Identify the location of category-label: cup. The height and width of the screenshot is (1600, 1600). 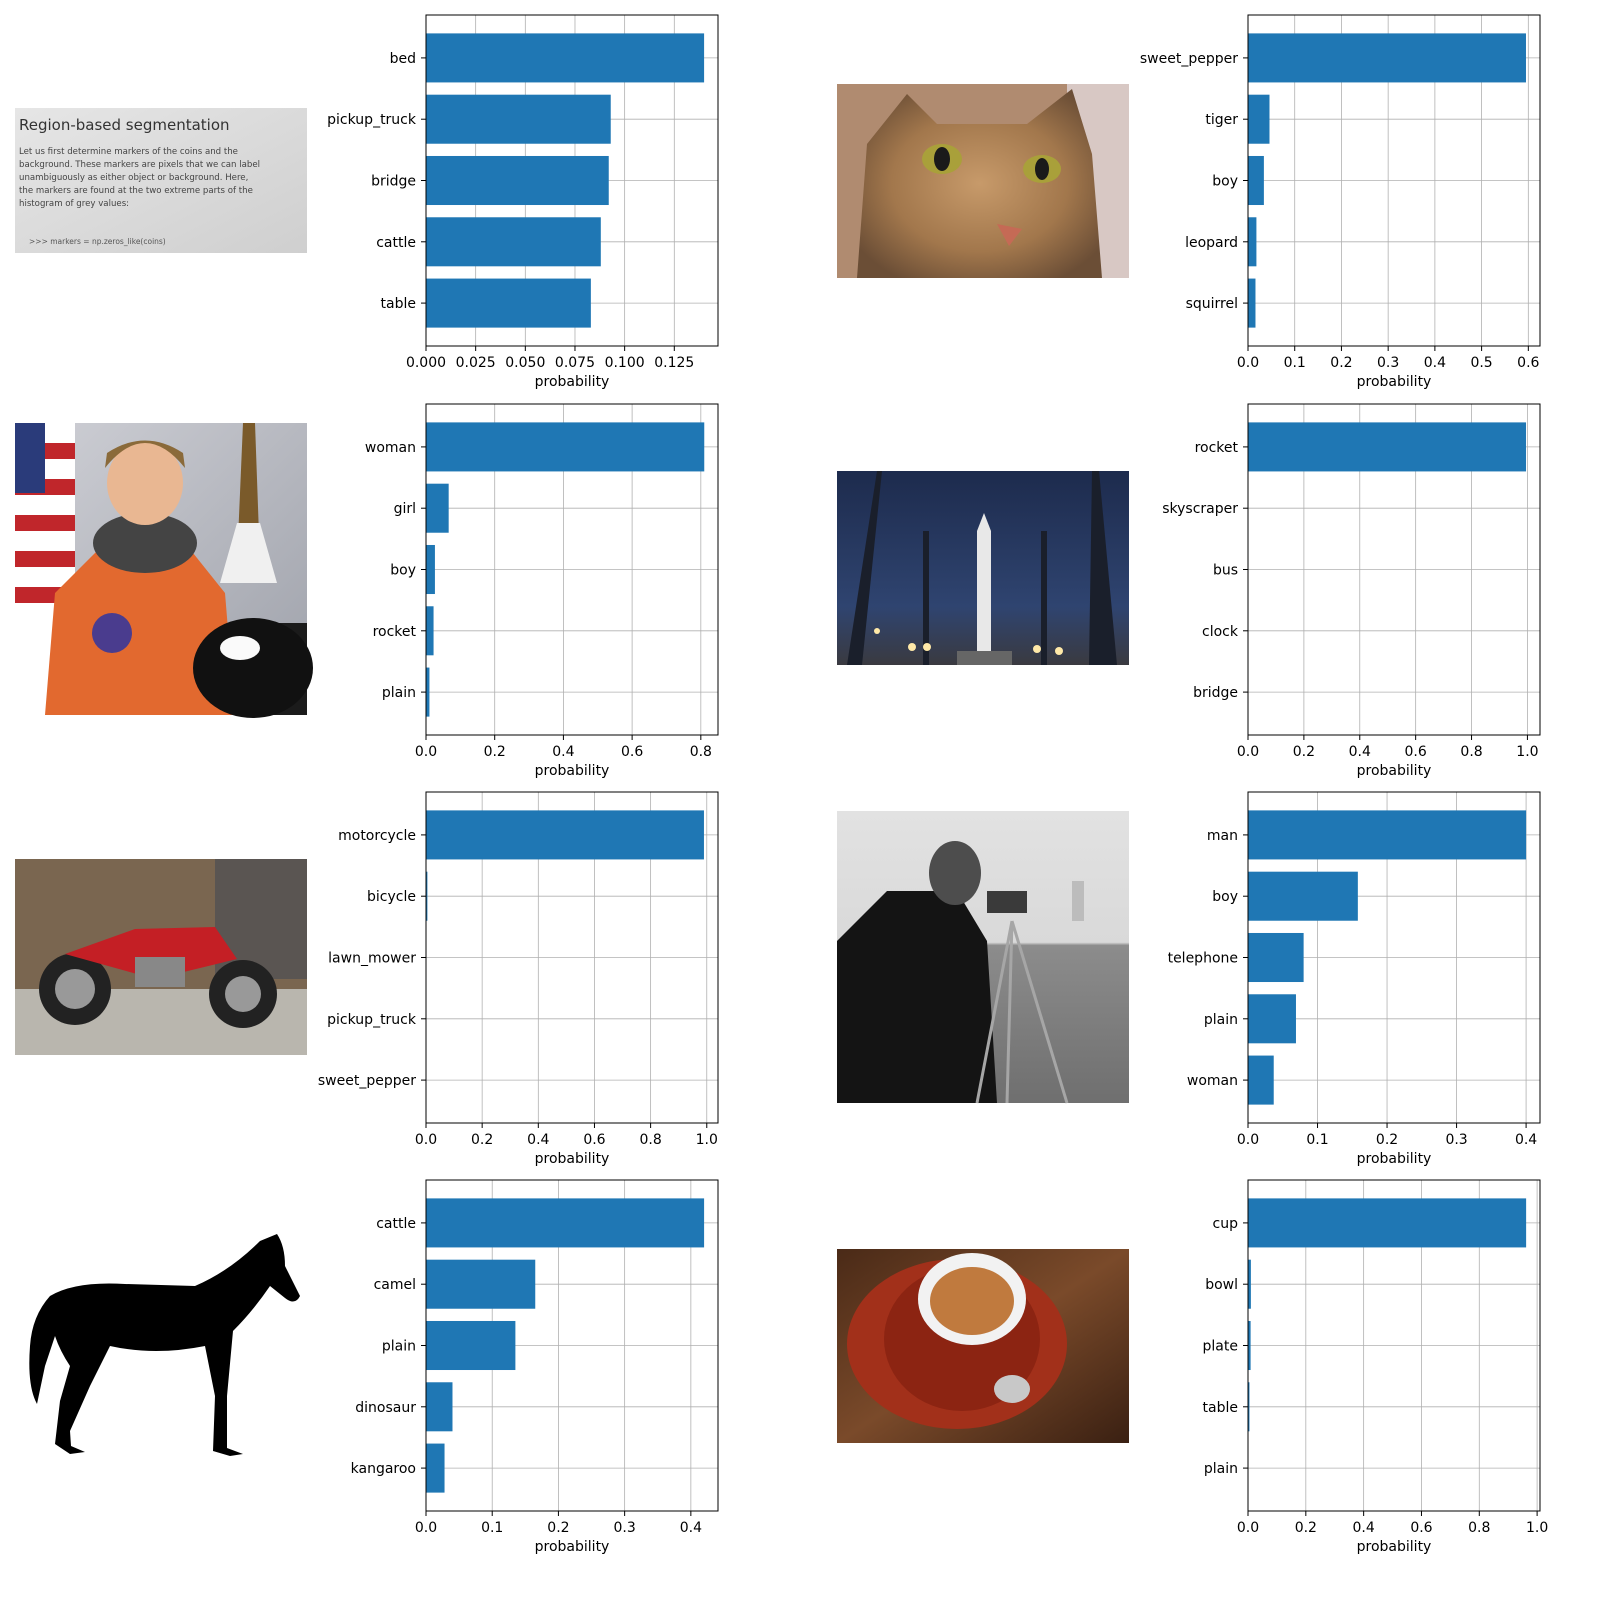
(1226, 1224).